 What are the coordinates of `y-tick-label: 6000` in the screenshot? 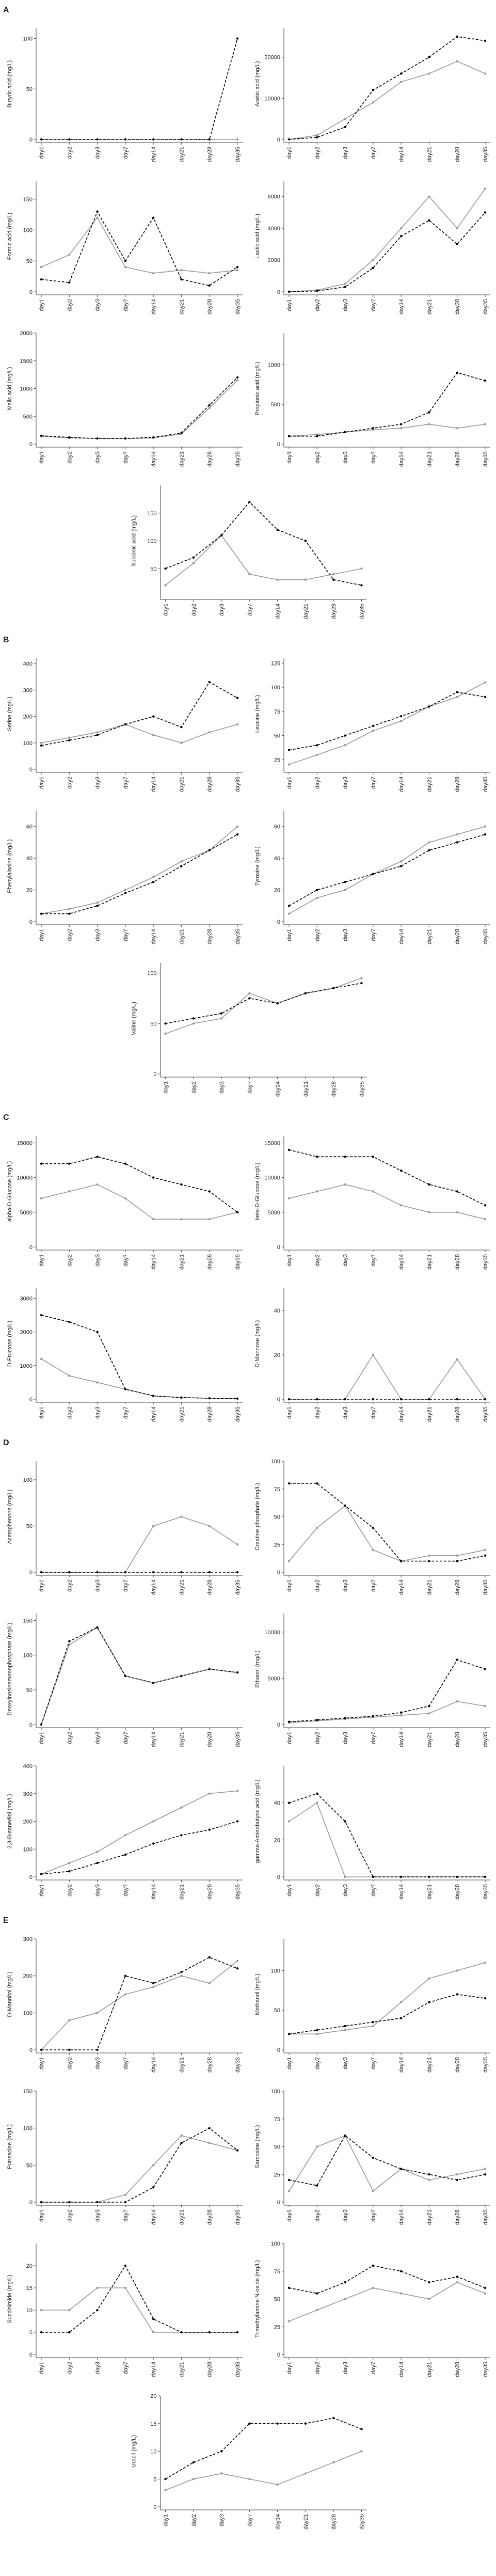 It's located at (274, 197).